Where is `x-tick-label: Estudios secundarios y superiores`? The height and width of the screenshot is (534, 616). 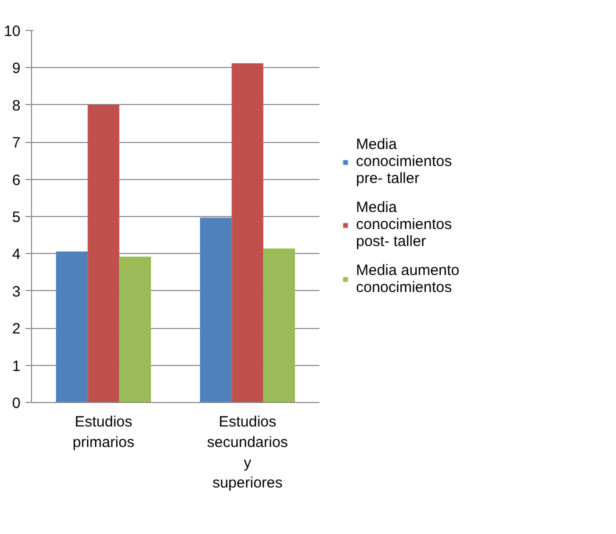
x-tick-label: Estudios secundarios y superiores is located at coordinates (247, 453).